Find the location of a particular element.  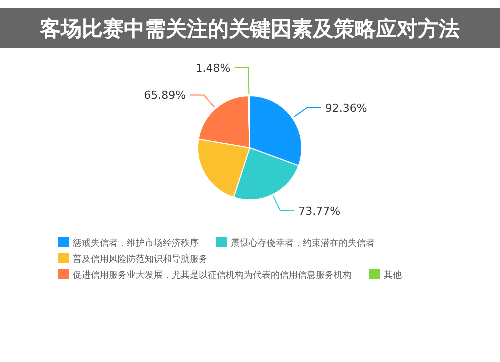

data-label: 73.77% is located at coordinates (319, 211).